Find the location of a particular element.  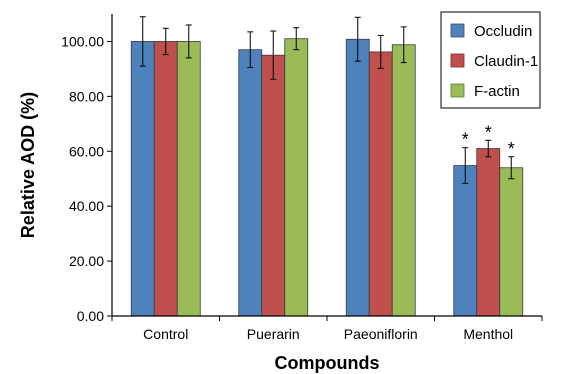

bar-menthol-occludin is located at coordinates (465, 241).